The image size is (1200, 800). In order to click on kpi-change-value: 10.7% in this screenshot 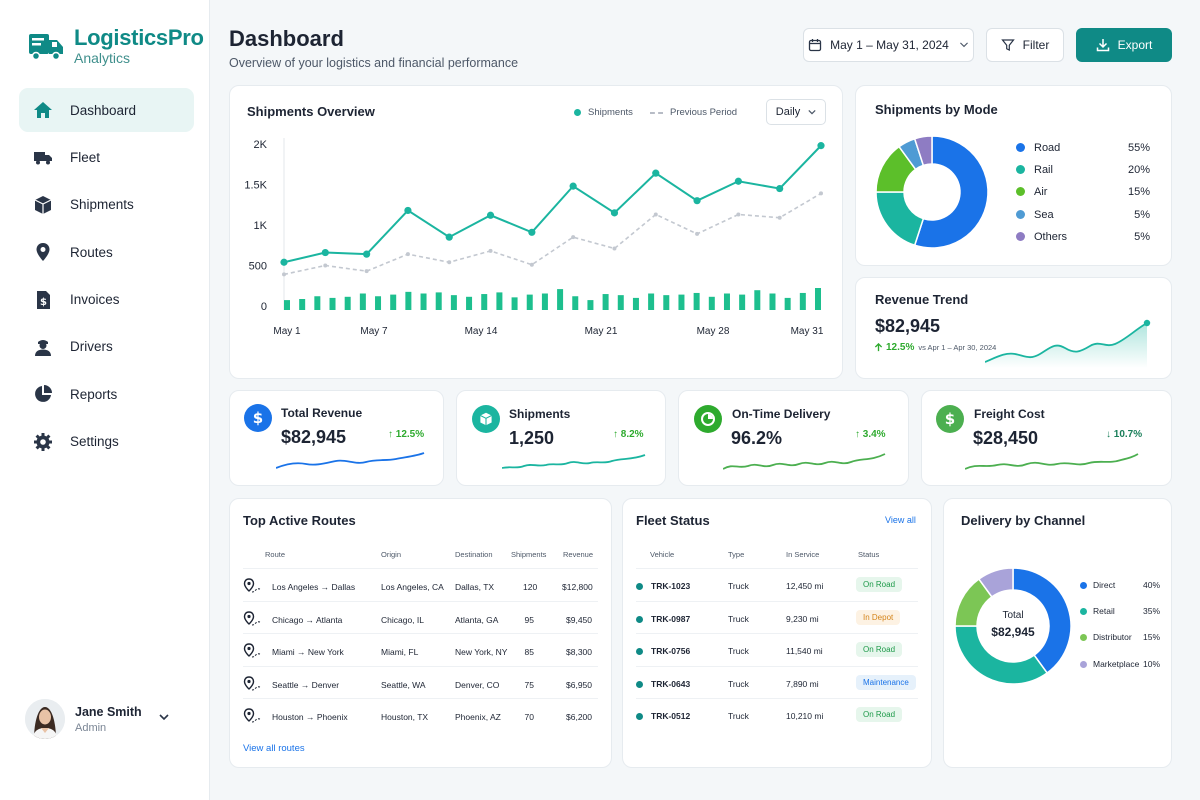, I will do `click(1128, 434)`.